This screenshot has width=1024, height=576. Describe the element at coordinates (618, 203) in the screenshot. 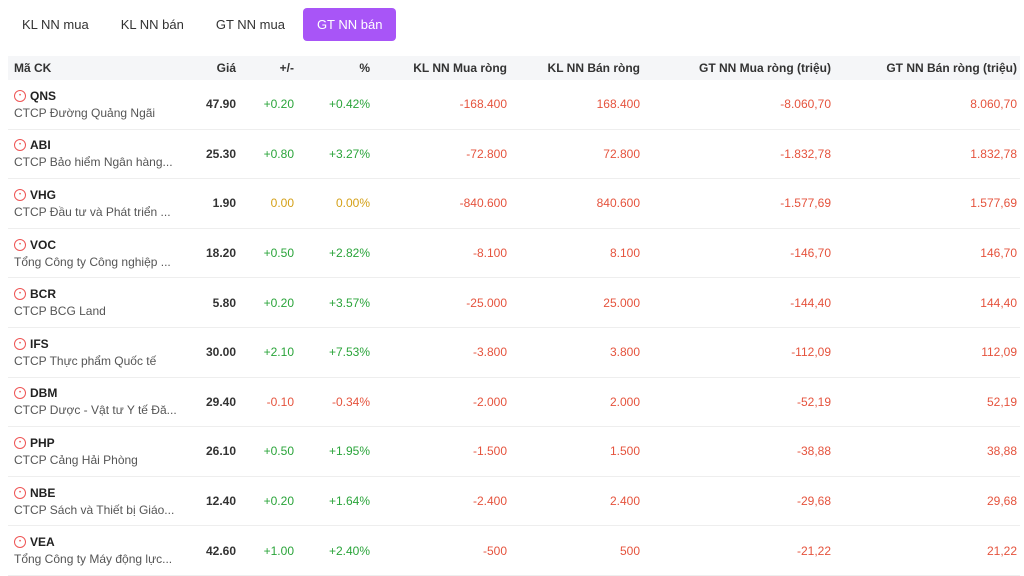

I see `kl-sell-cell: 840.600` at that location.